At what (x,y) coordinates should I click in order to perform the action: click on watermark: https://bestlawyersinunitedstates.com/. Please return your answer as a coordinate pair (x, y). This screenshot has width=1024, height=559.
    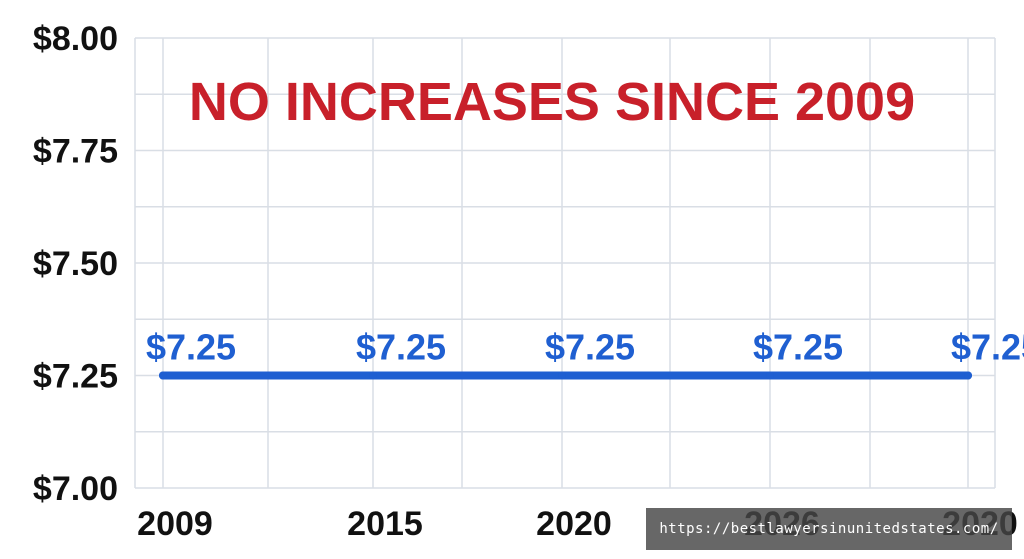
    Looking at the image, I should click on (829, 529).